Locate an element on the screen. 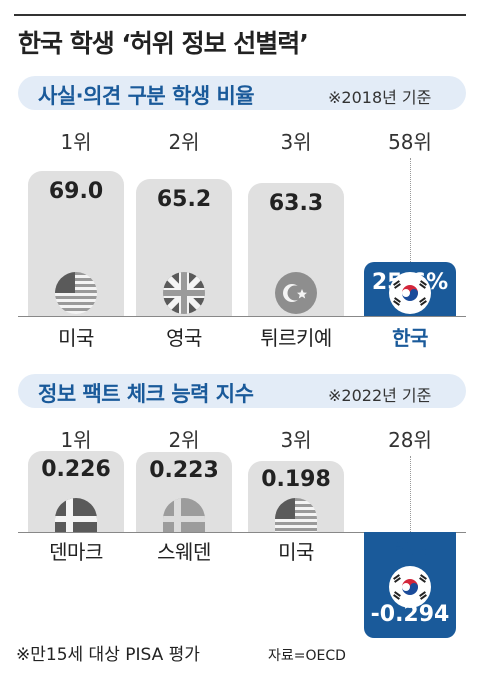 The image size is (480, 676). chart-basis-2: ※2022년 기준 is located at coordinates (380, 395).